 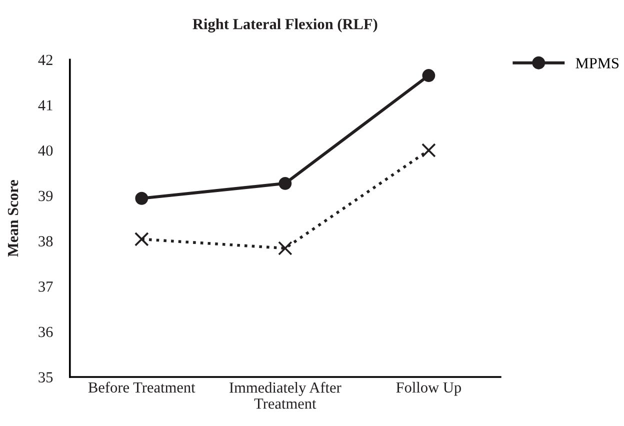 What do you see at coordinates (45, 59) in the screenshot?
I see `y-tick-label: 42` at bounding box center [45, 59].